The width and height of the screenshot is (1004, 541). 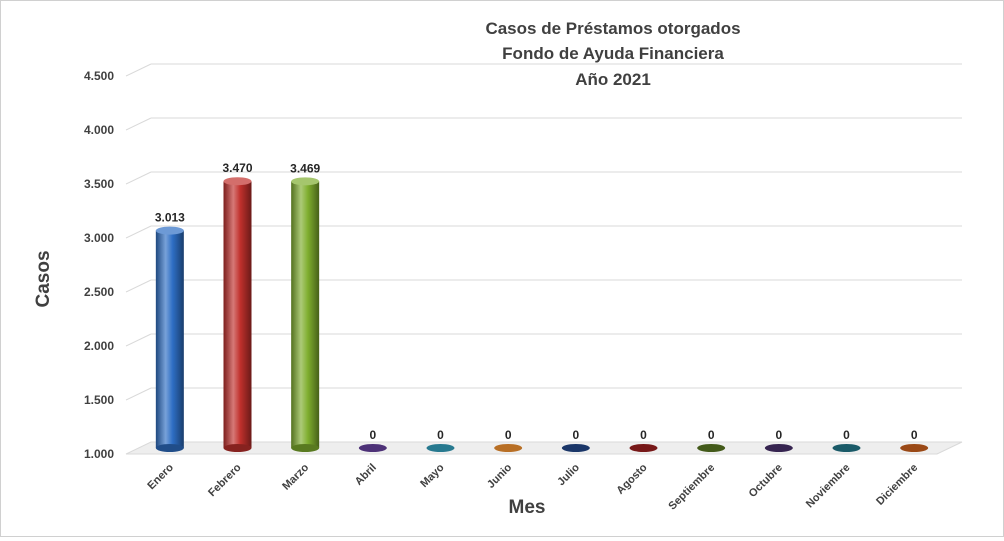 What do you see at coordinates (778, 448) in the screenshot?
I see `bar-octubre` at bounding box center [778, 448].